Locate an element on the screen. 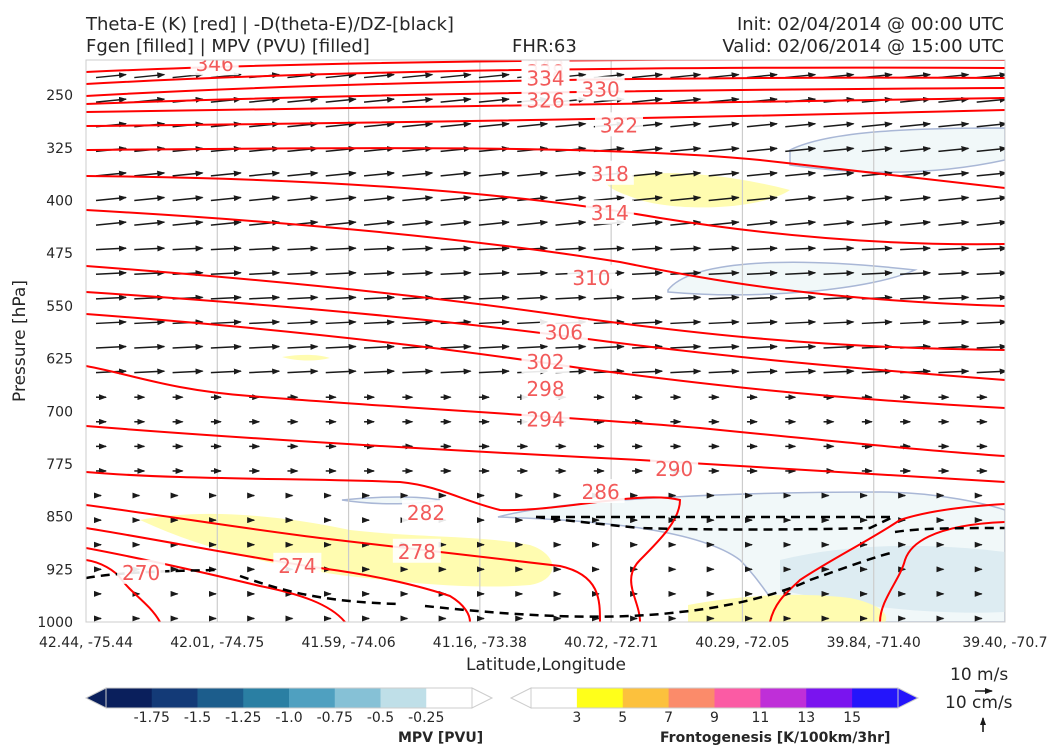  x-tick-label: 42.01, -74.75 is located at coordinates (217, 643).